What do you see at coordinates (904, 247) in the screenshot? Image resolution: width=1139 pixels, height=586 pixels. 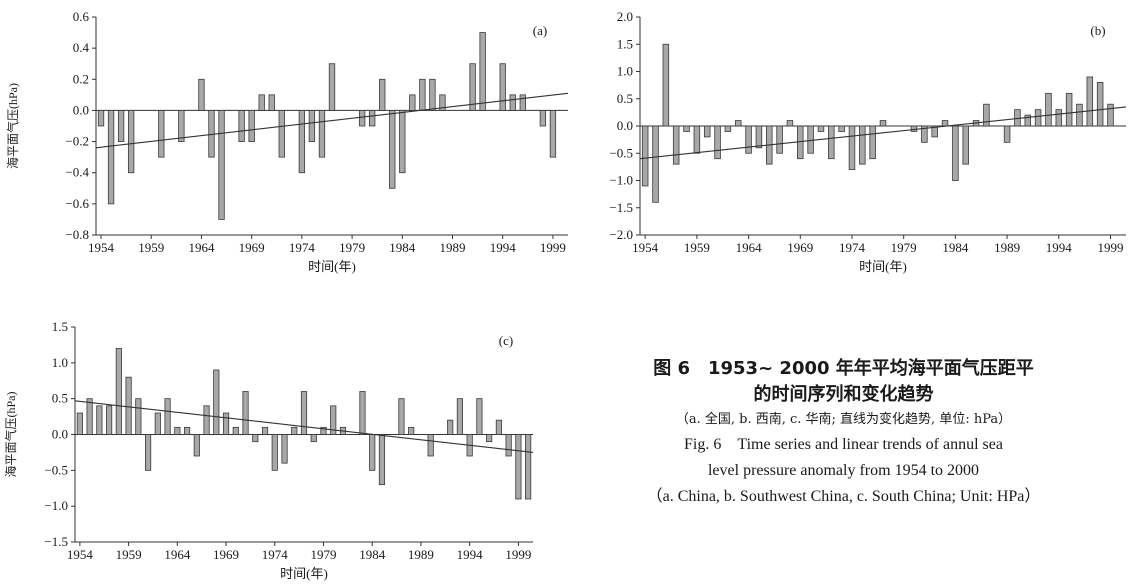 I see `panel-b-x-tick-label: 1979` at bounding box center [904, 247].